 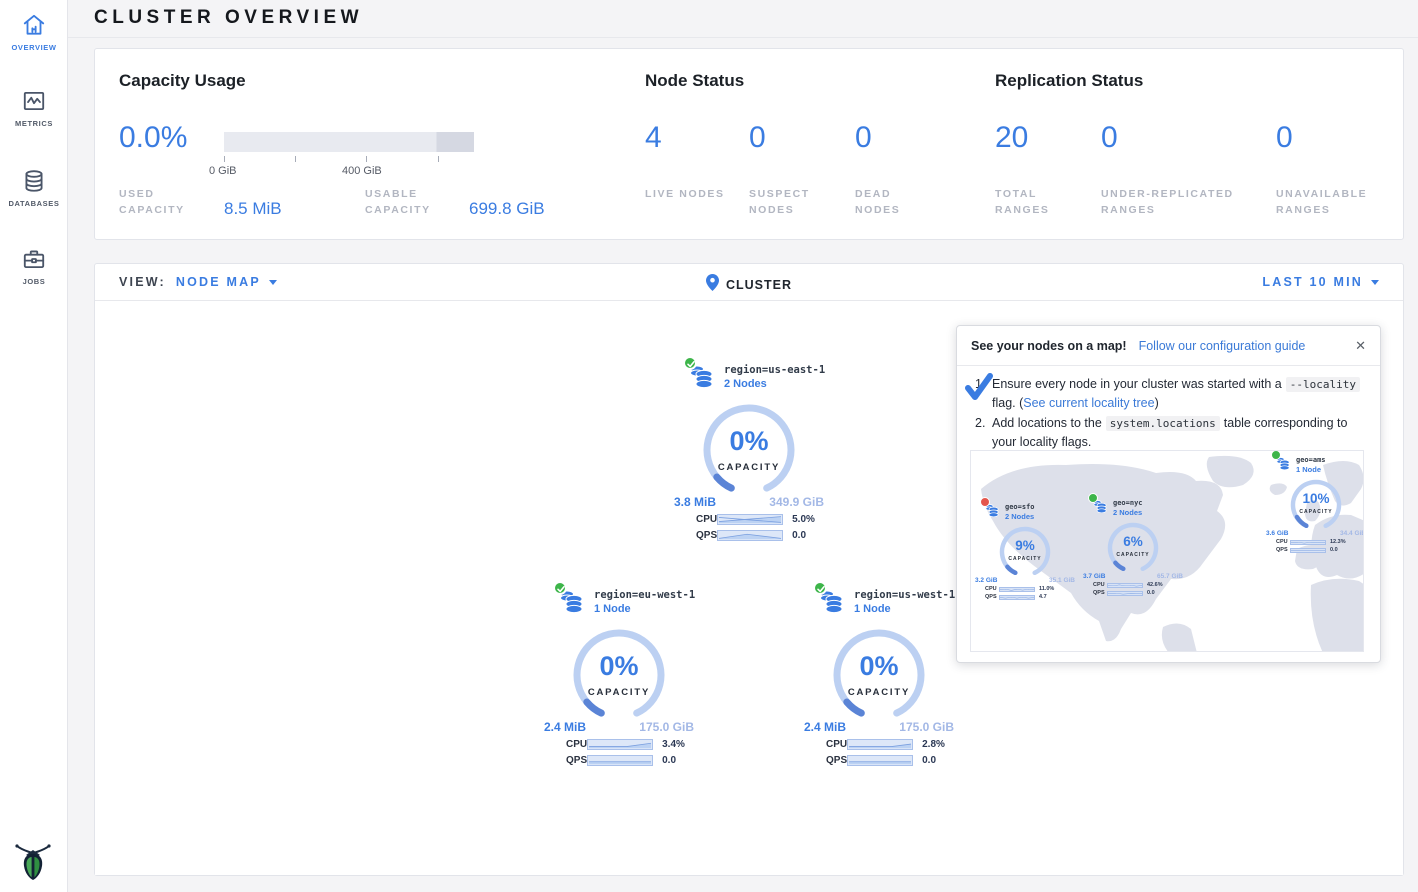 I want to click on replication-status-title: Replication Status, so click(x=1069, y=80).